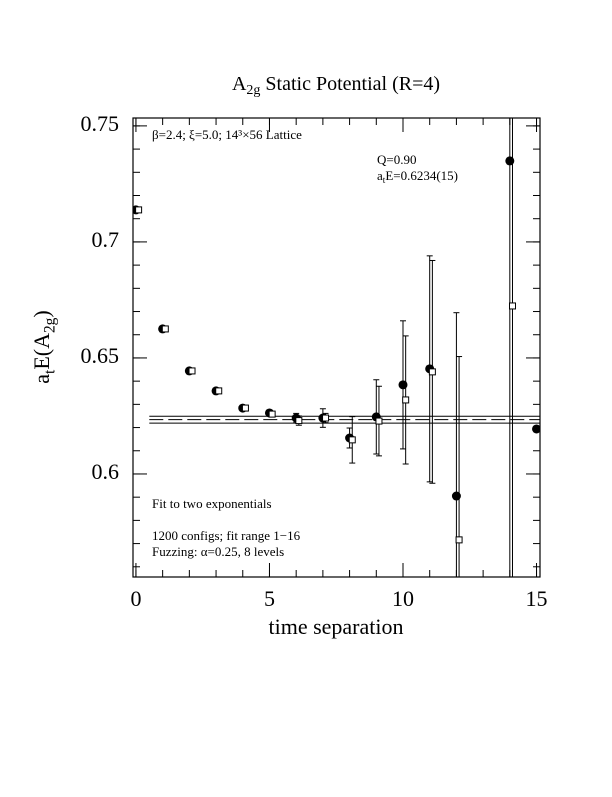 This screenshot has width=612, height=797. I want to click on text-part: Fuzzing: α=0.25, 8 levels, so click(218, 551).